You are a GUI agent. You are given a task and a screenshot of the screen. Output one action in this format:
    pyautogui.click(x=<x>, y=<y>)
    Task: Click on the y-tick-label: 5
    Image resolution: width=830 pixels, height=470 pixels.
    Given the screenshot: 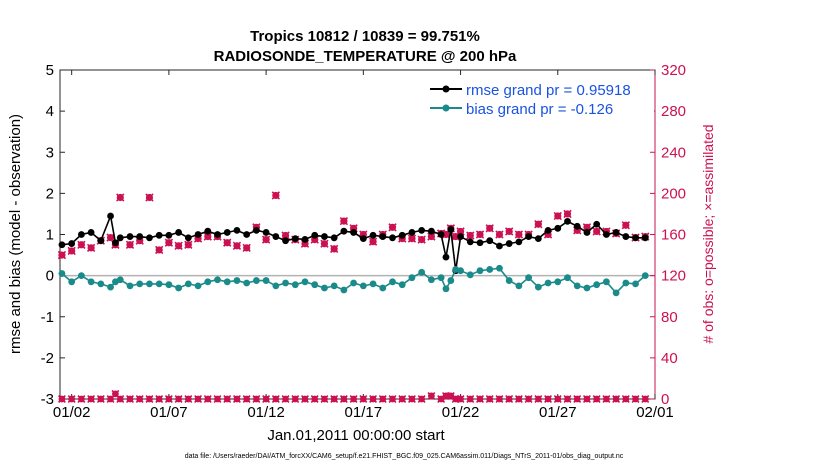 What is the action you would take?
    pyautogui.click(x=50, y=70)
    